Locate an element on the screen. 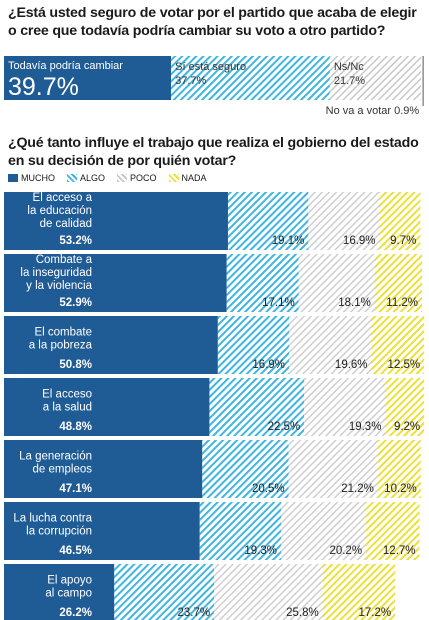 This screenshot has height=620, width=429. value-mucho-1: 52.9% is located at coordinates (75, 303).